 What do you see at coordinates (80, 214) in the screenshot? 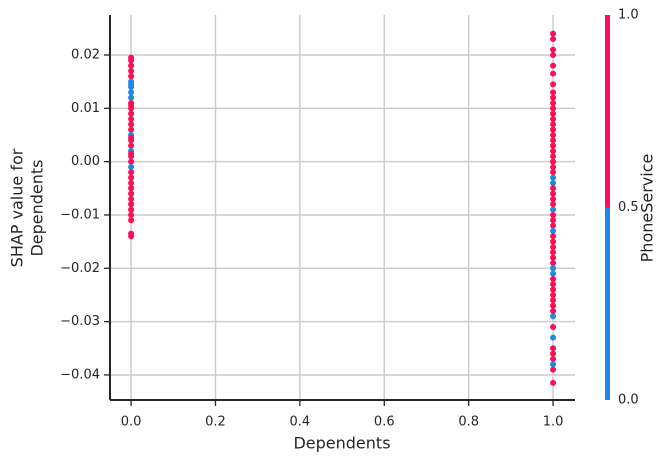
I see `y-tick-label: −0.01` at bounding box center [80, 214].